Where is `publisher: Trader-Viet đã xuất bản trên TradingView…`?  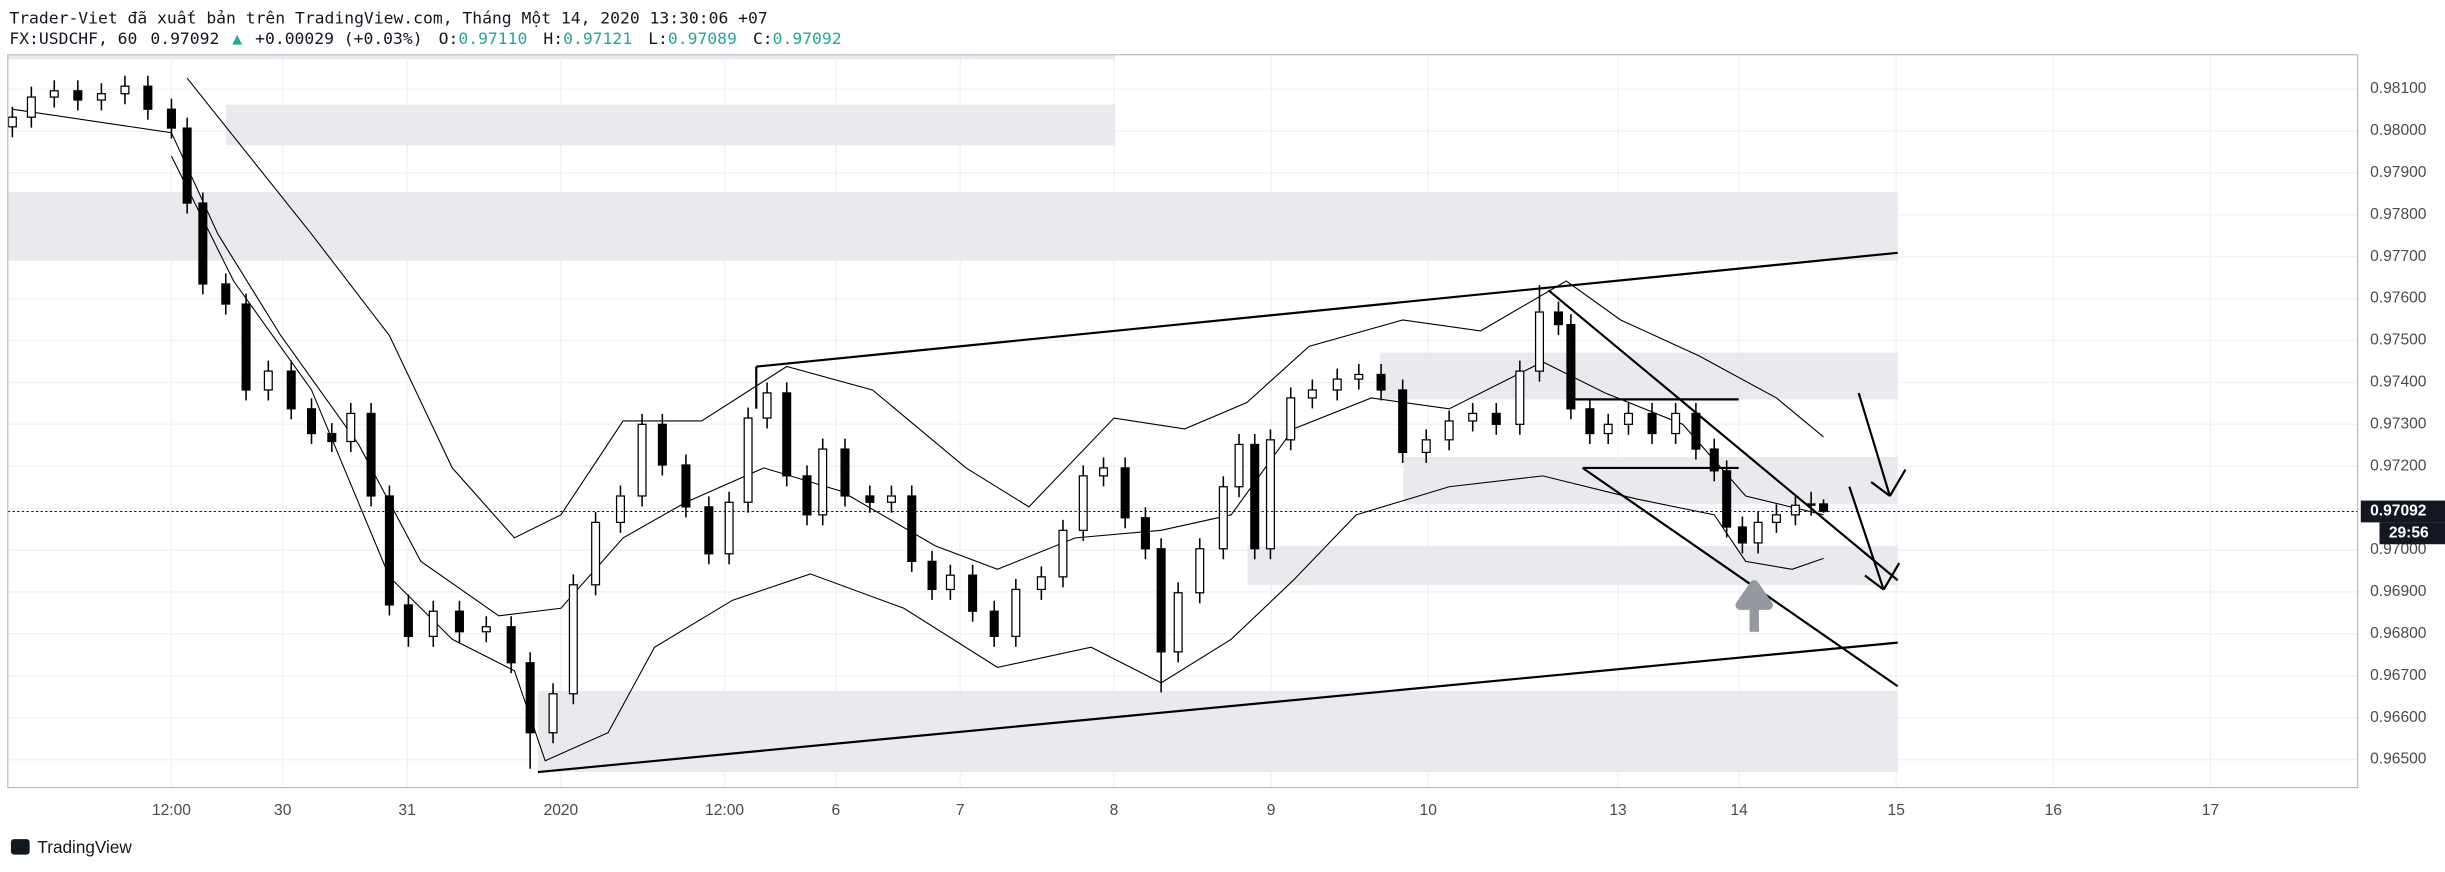
publisher: Trader-Viet đã xuất bản trên TradingView… is located at coordinates (388, 17).